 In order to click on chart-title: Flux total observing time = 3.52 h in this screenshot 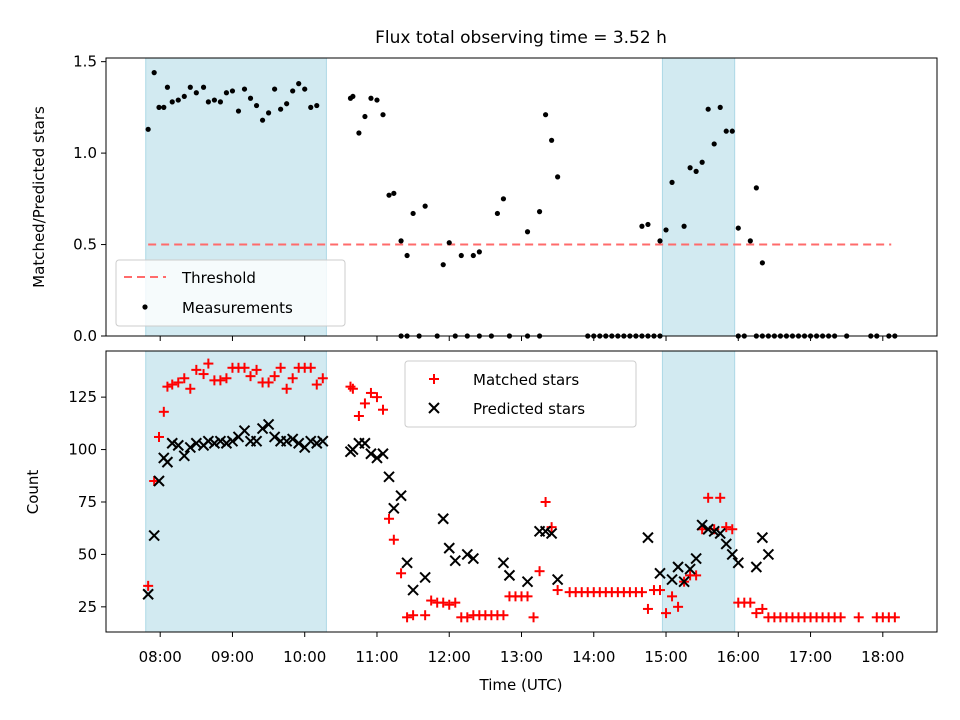, I will do `click(521, 38)`.